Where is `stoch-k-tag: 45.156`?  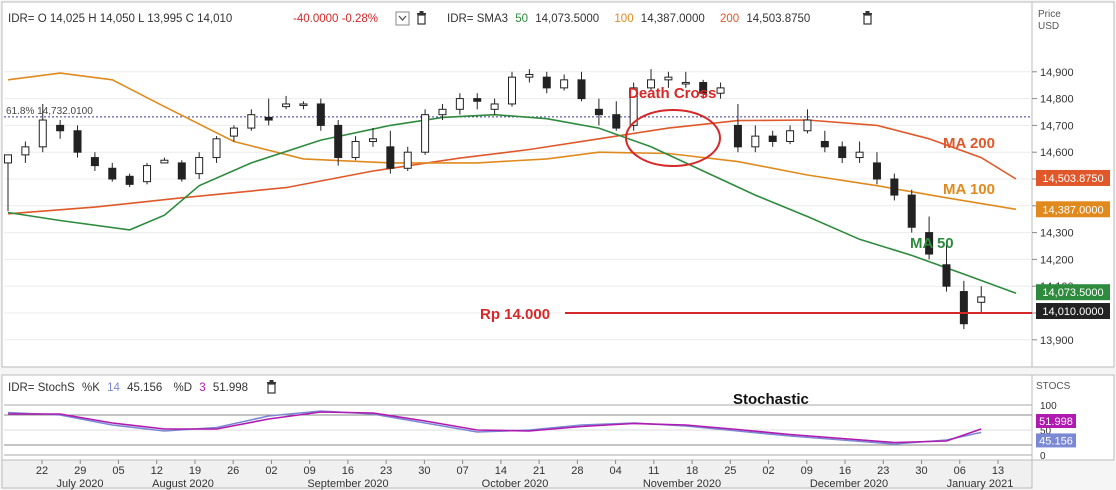
stoch-k-tag: 45.156 is located at coordinates (1056, 440).